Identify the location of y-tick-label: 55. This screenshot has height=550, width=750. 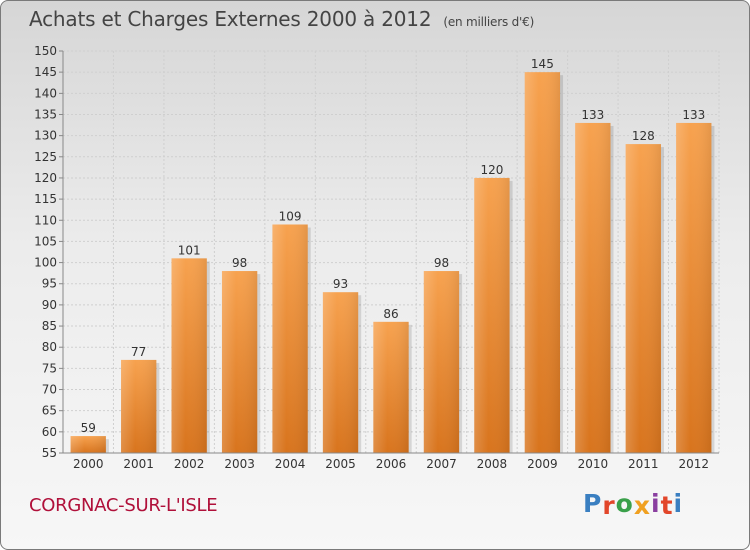
(49, 453).